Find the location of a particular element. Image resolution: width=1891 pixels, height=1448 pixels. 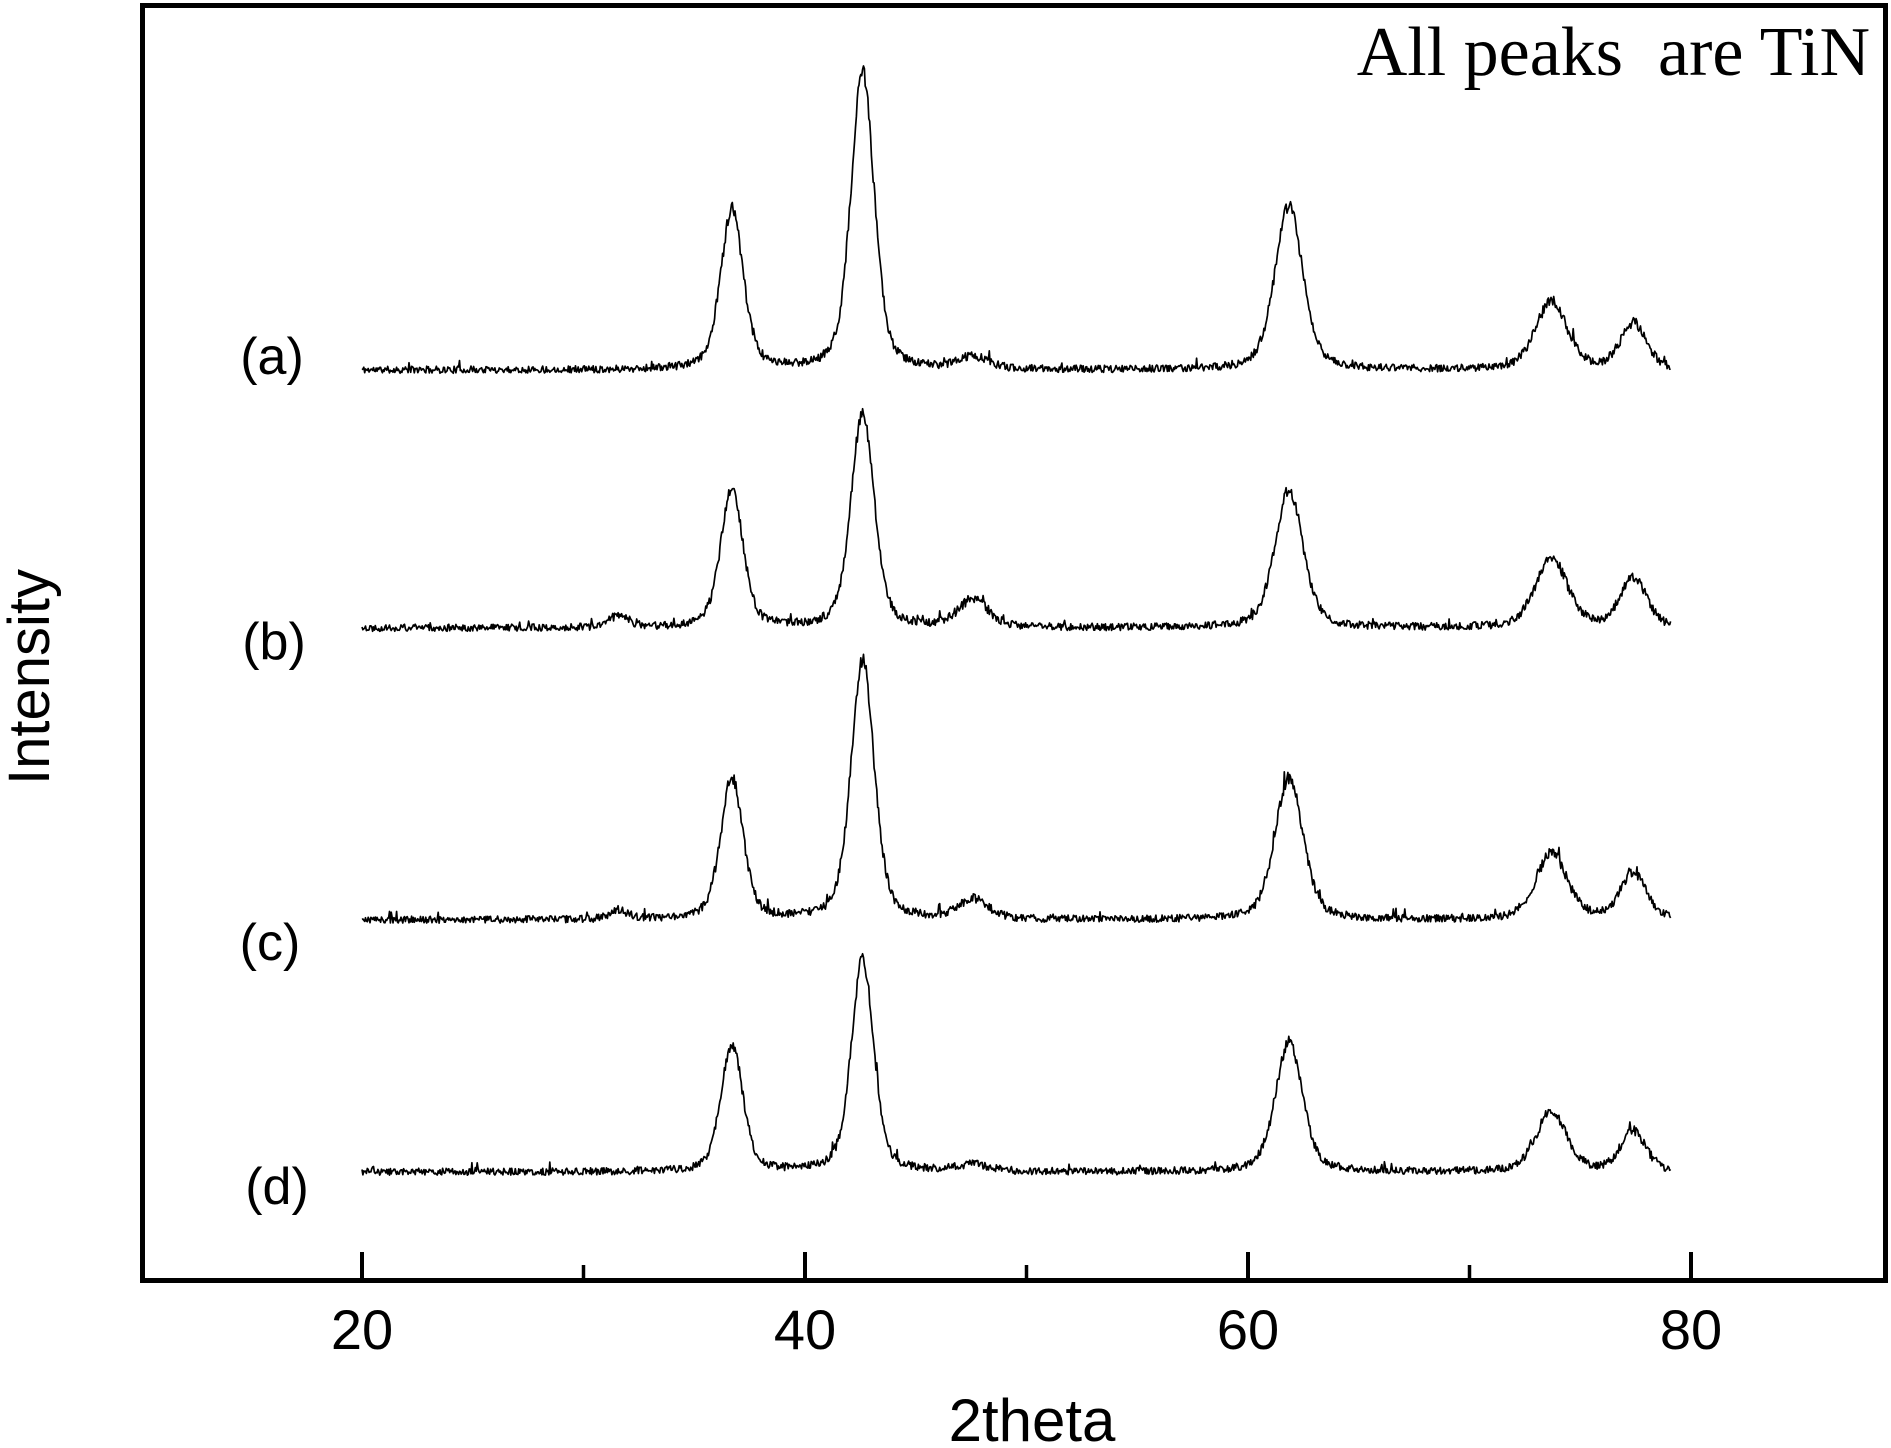

xrd-trace-b is located at coordinates (1016, 520).